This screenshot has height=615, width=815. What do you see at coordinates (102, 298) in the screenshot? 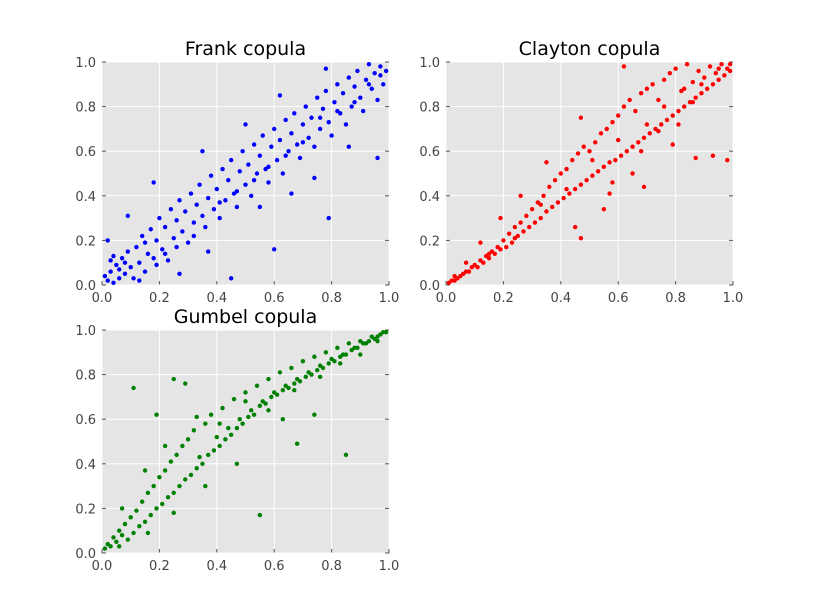
I see `frank-x-tick-label: 0.0` at bounding box center [102, 298].